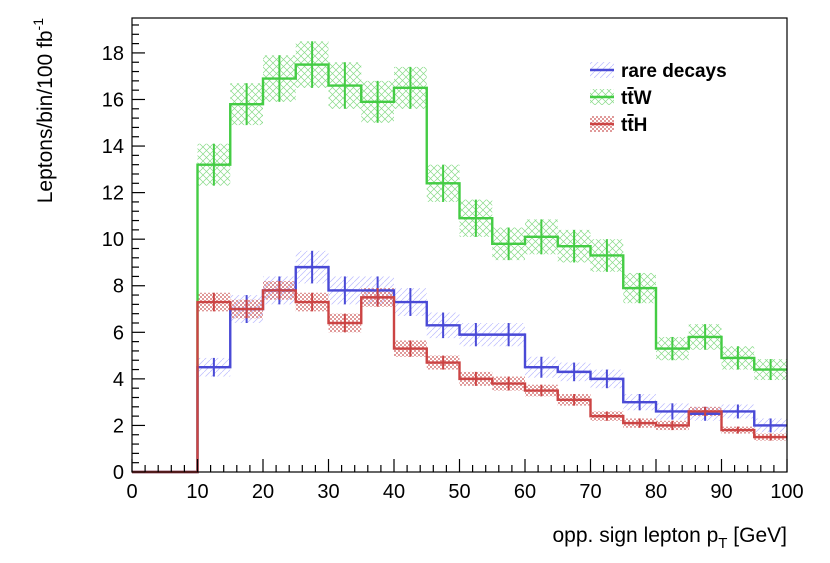 The image size is (830, 563). Describe the element at coordinates (43, 110) in the screenshot. I see `y-axis-title: Leptons/bin/100 fb-1` at that location.